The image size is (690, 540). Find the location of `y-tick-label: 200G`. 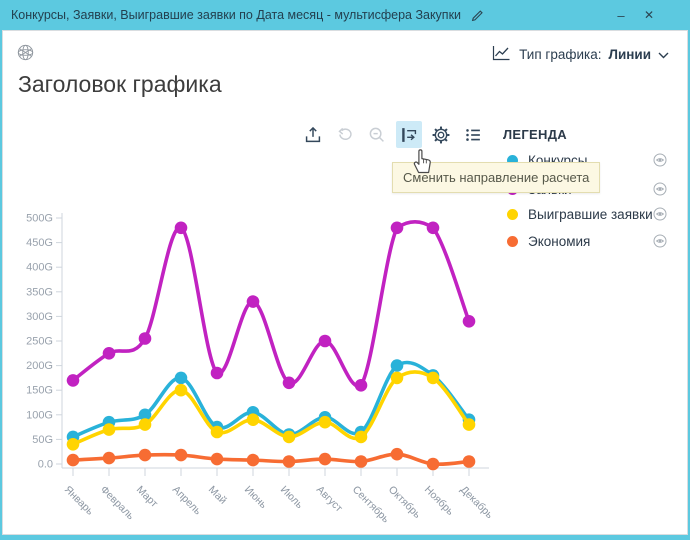

y-tick-label: 200G is located at coordinates (39, 366).